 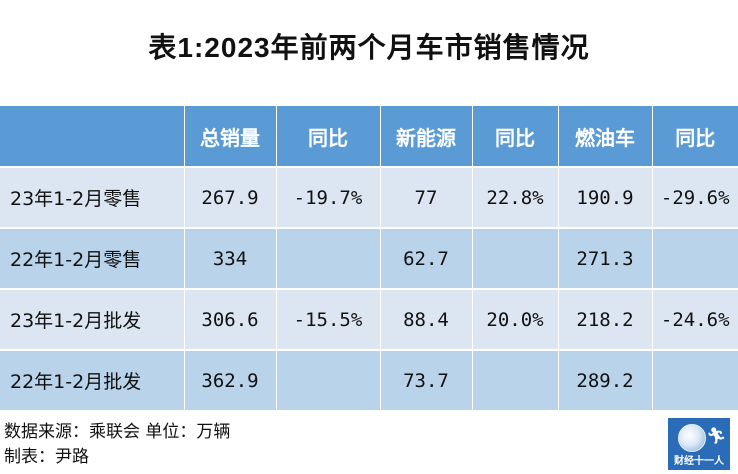 I want to click on table-author-note: 制表：尹路, so click(x=46, y=457).